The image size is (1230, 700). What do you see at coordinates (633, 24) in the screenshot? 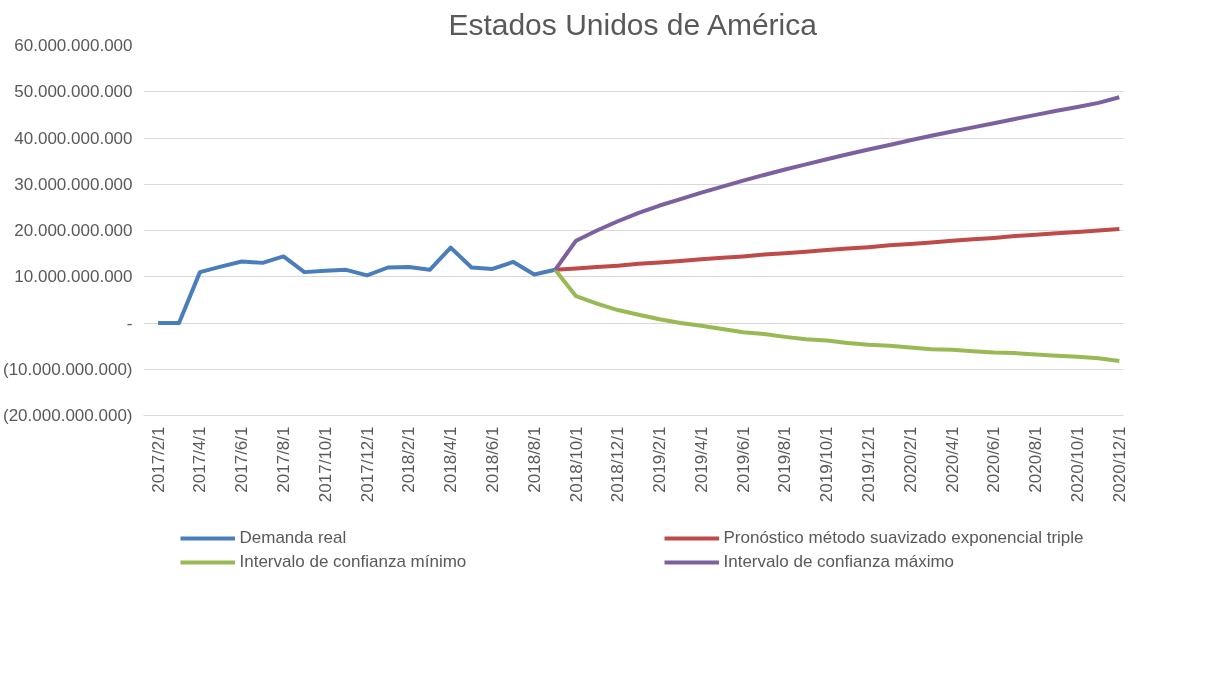
I see `chart-title: Estados Unidos de América` at bounding box center [633, 24].